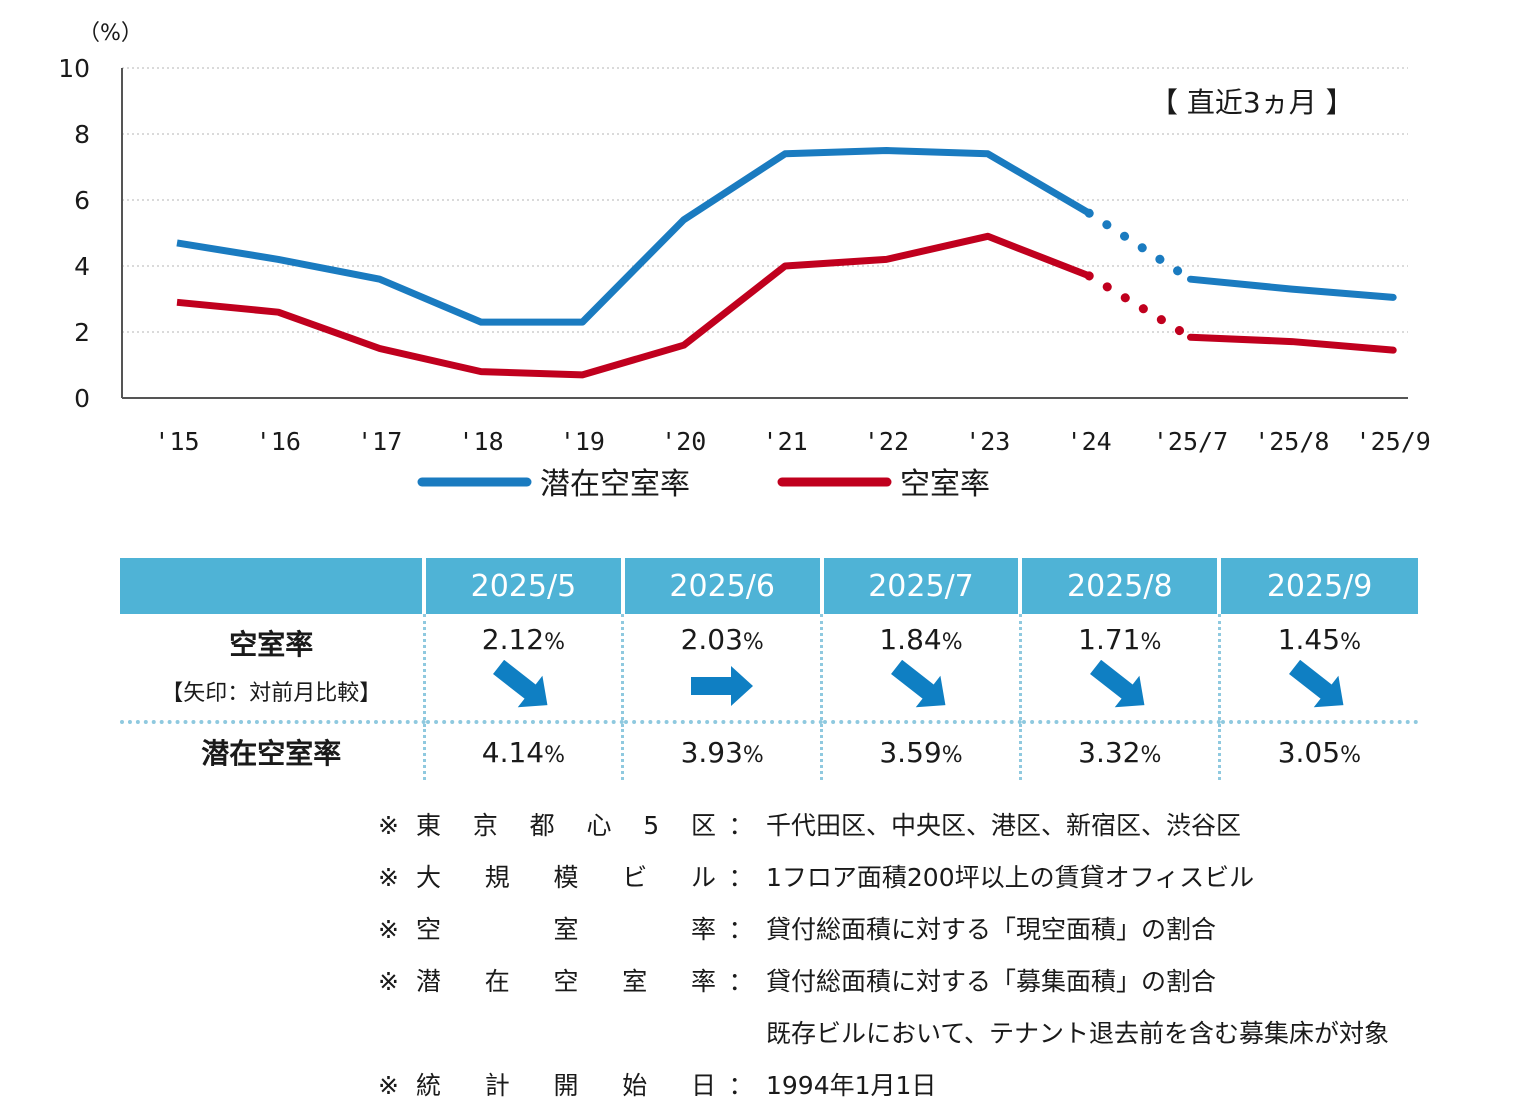 The width and height of the screenshot is (1540, 1120). Describe the element at coordinates (1190, 441) in the screenshot. I see `x-tick-label: '25/7` at that location.